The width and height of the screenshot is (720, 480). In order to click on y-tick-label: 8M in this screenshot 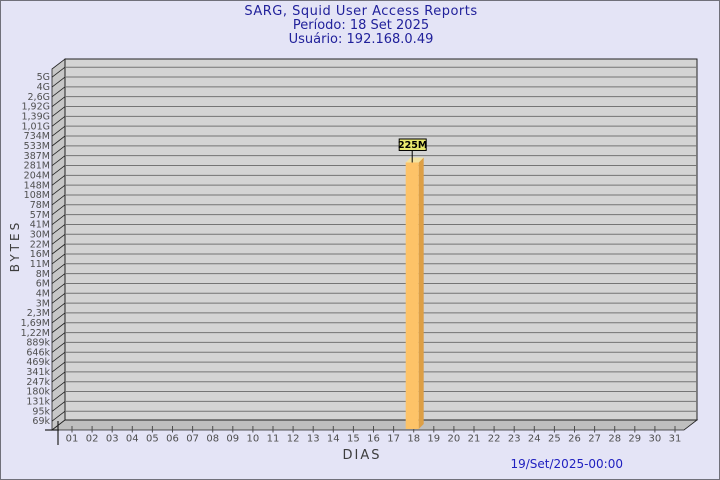, I will do `click(43, 274)`.